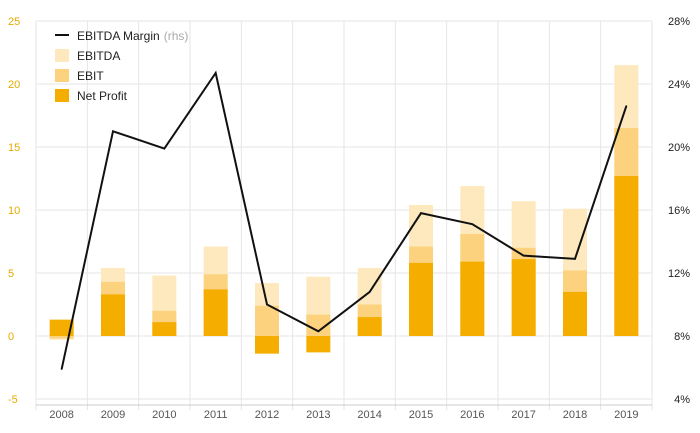 Image resolution: width=700 pixels, height=433 pixels. What do you see at coordinates (523, 415) in the screenshot?
I see `x-tick-label: 2017` at bounding box center [523, 415].